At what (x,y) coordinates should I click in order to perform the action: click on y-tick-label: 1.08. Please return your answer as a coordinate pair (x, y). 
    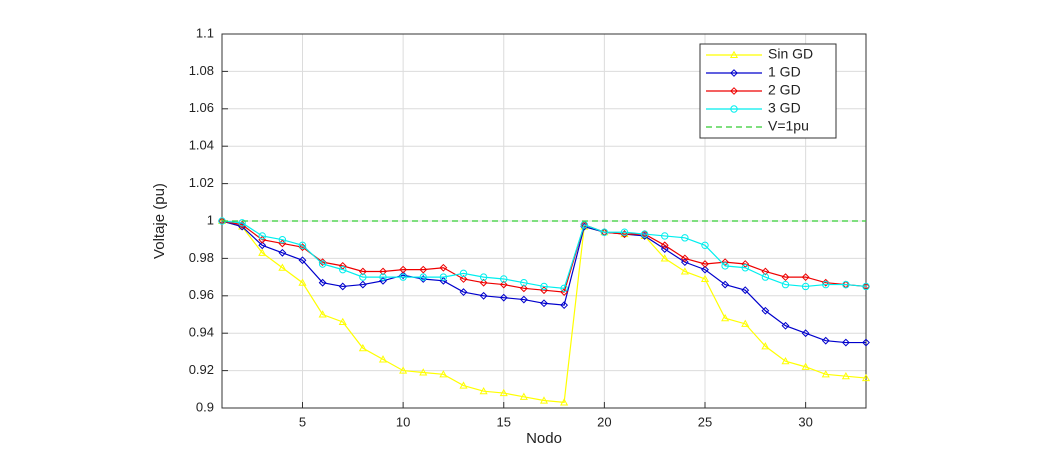
    Looking at the image, I should click on (201, 70).